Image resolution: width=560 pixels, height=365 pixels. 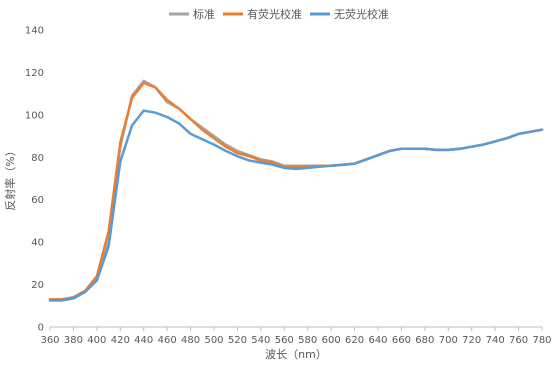 What do you see at coordinates (167, 340) in the screenshot?
I see `x-tick-label: 460` at bounding box center [167, 340].